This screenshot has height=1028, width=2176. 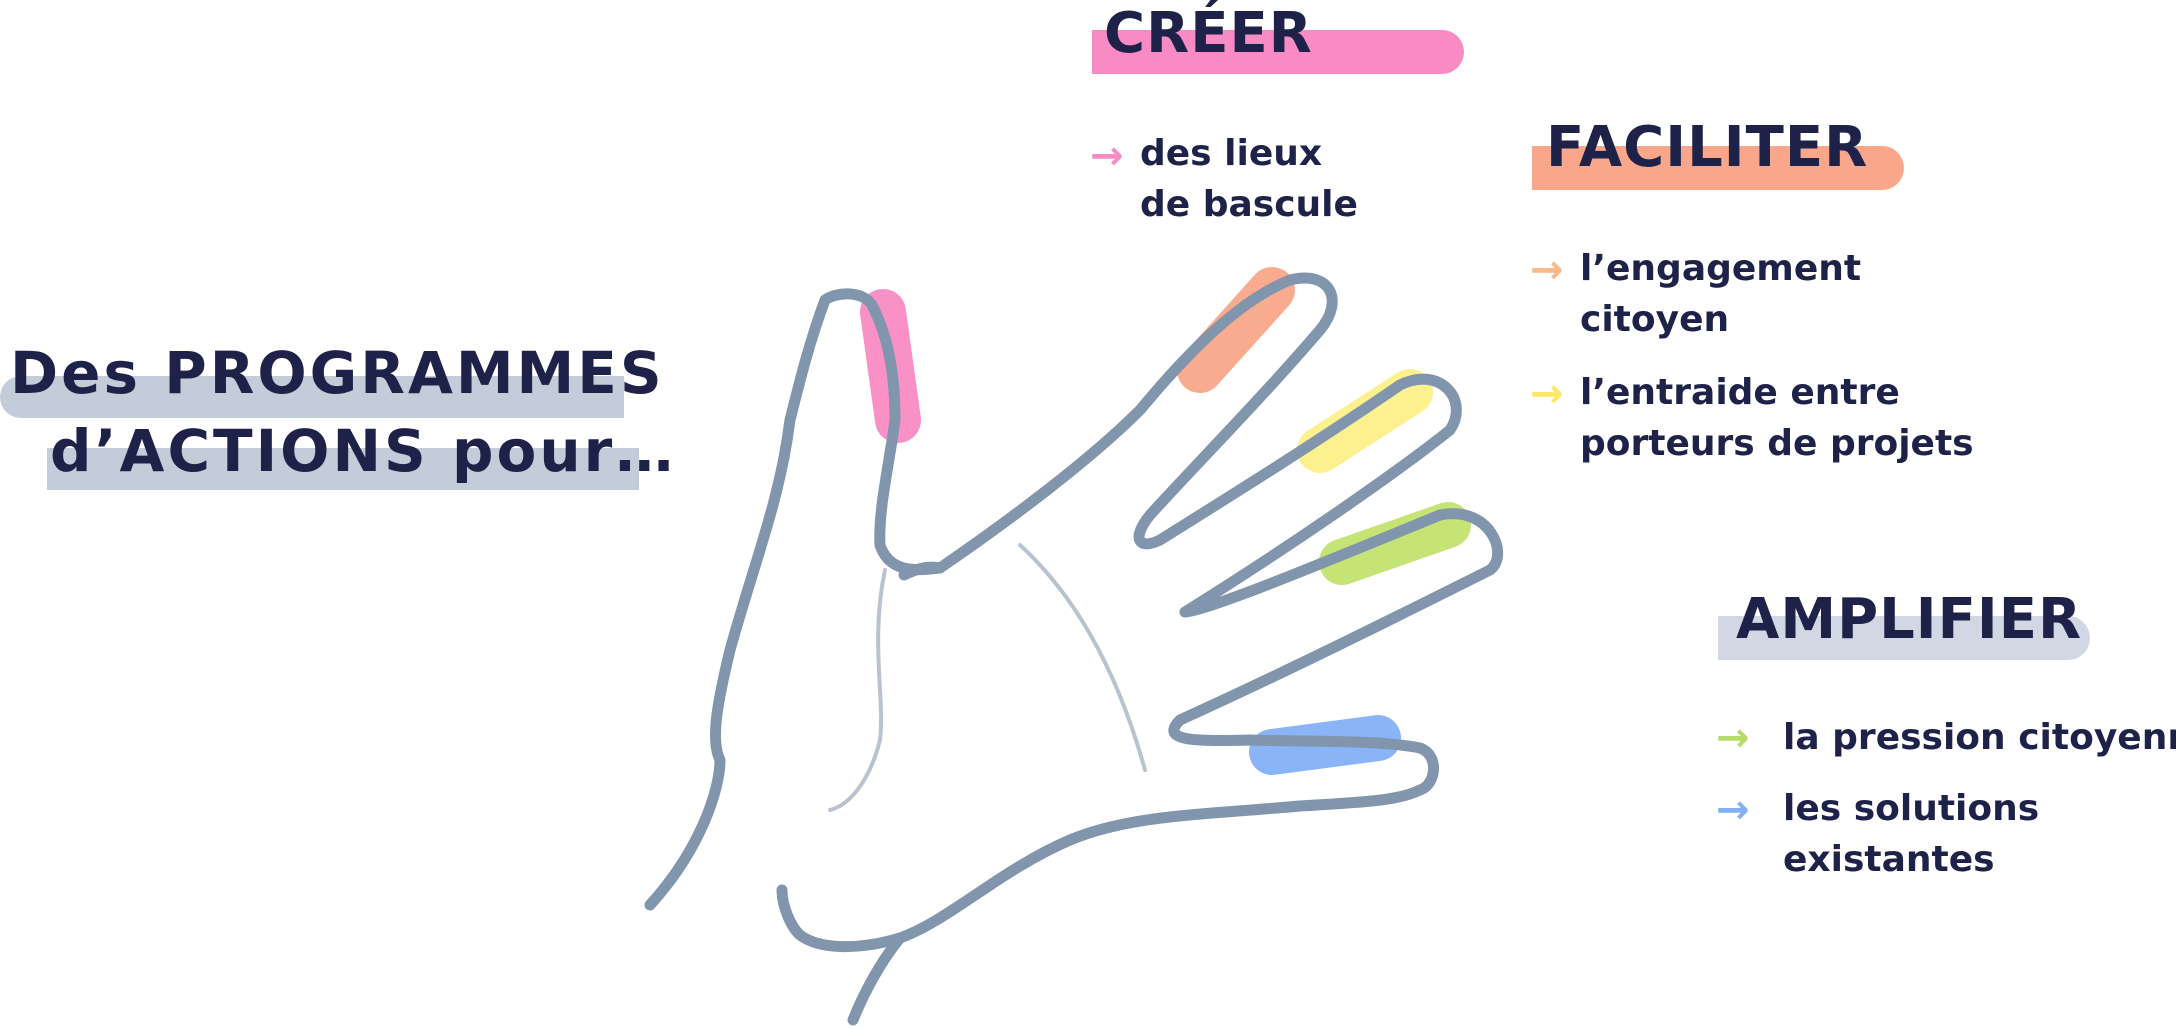 What do you see at coordinates (1777, 418) in the screenshot?
I see `faciliter-item-2: l’entraide entre porteurs de projets` at bounding box center [1777, 418].